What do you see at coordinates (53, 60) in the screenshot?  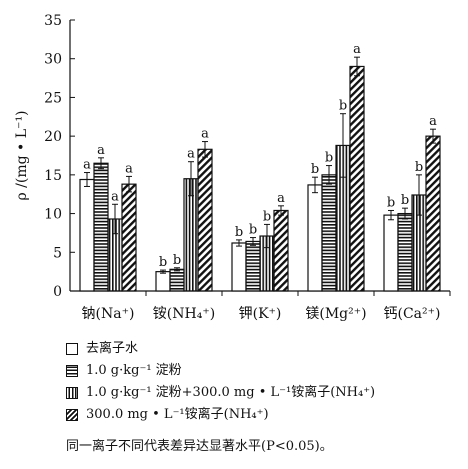 I see `y-tick-label: 30` at bounding box center [53, 60].